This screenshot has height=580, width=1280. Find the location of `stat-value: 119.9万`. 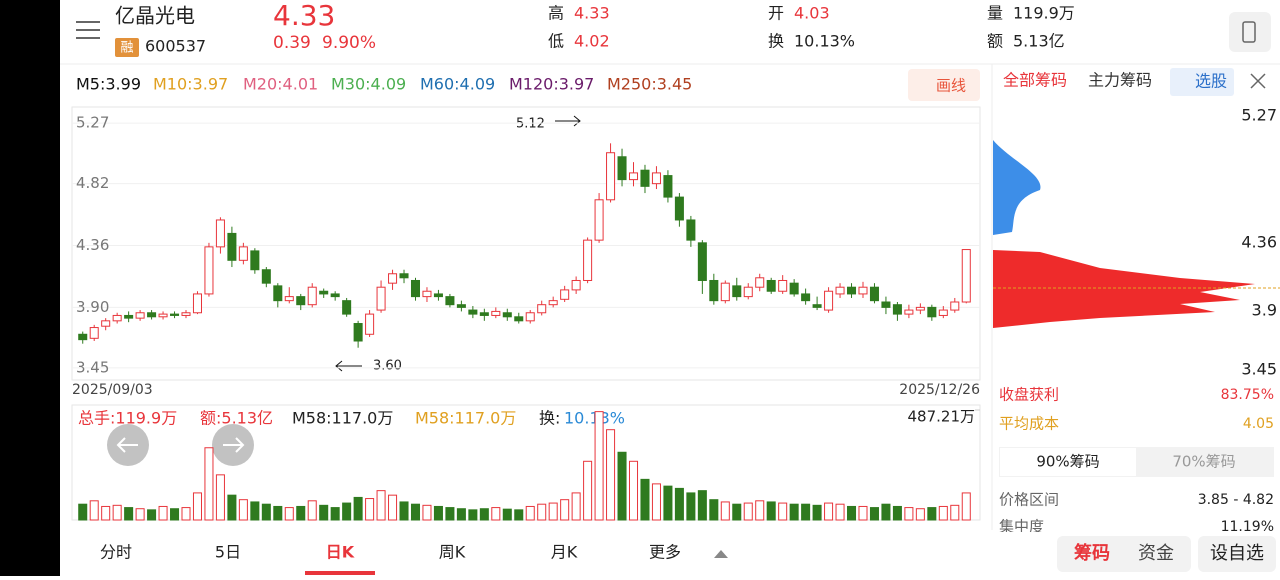

stat-value: 119.9万 is located at coordinates (1044, 13).